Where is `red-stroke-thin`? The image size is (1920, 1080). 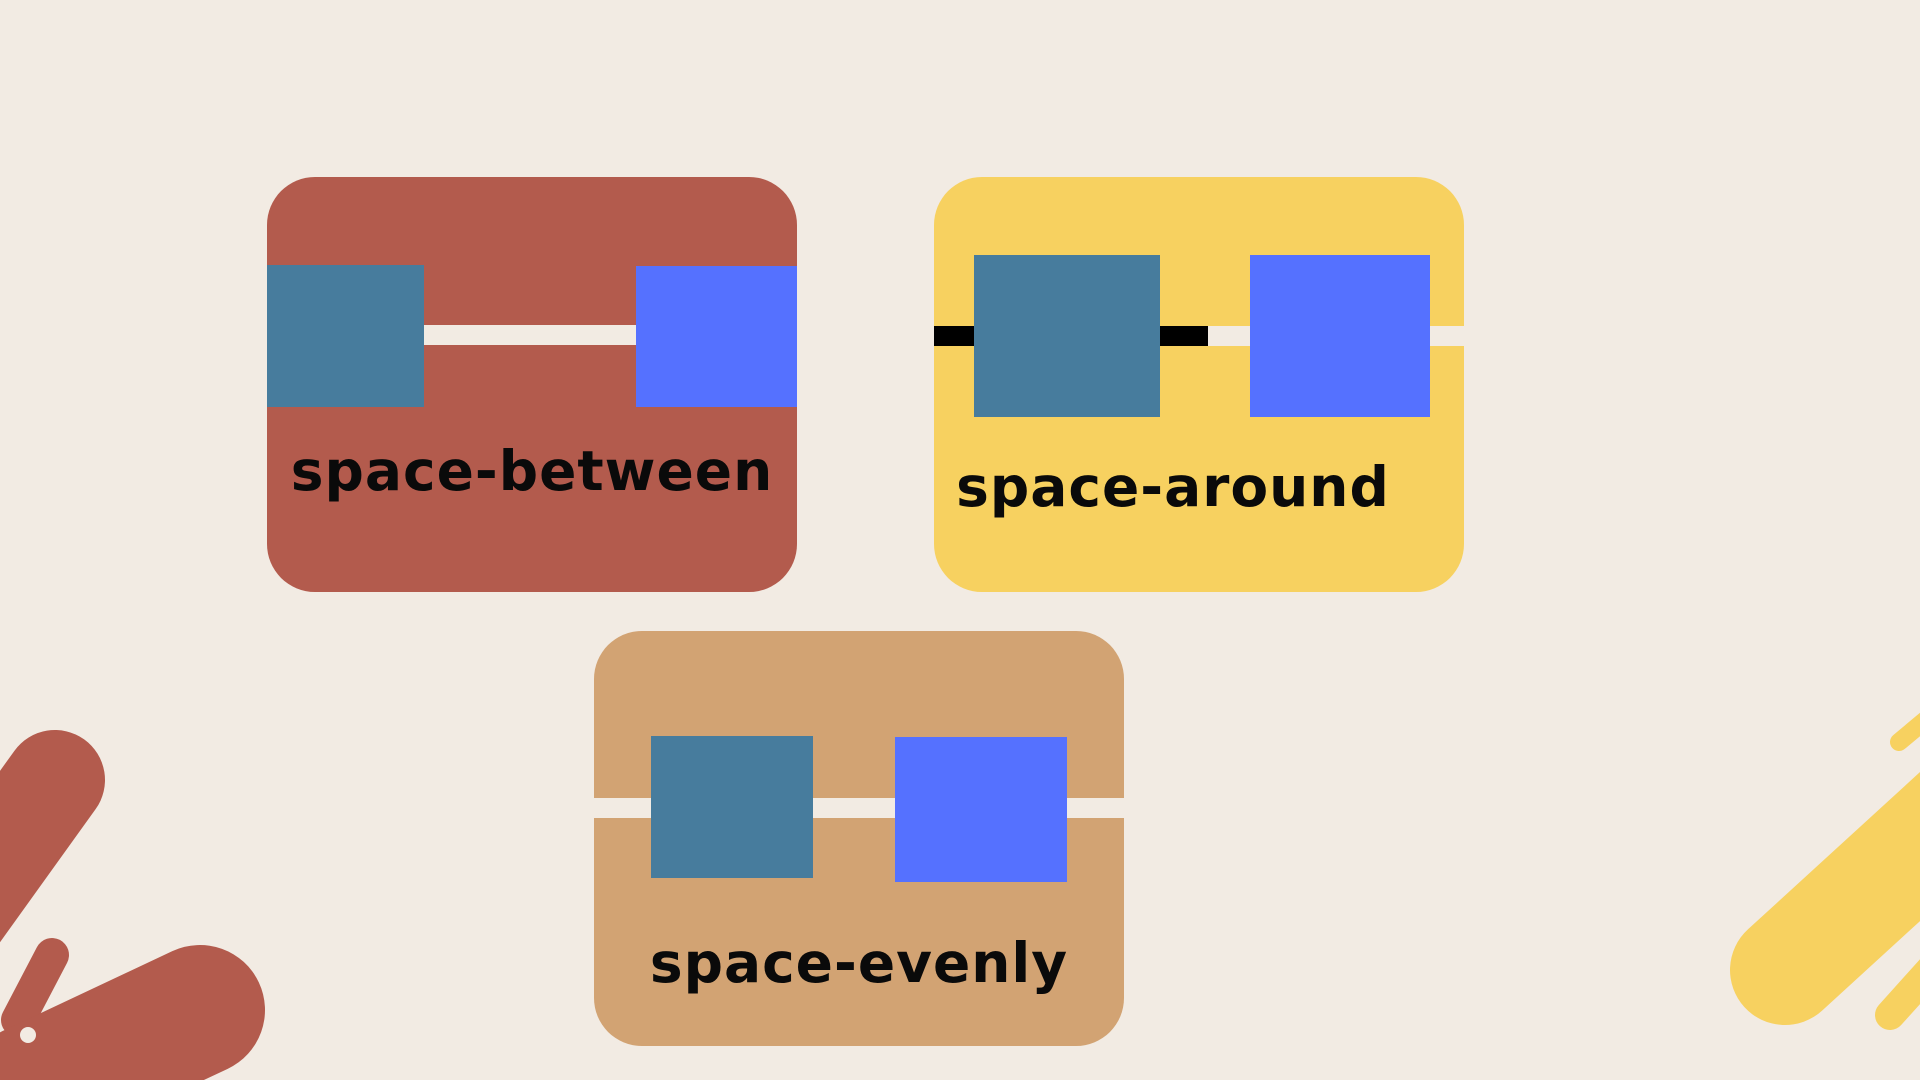
red-stroke-thin is located at coordinates (35, 987).